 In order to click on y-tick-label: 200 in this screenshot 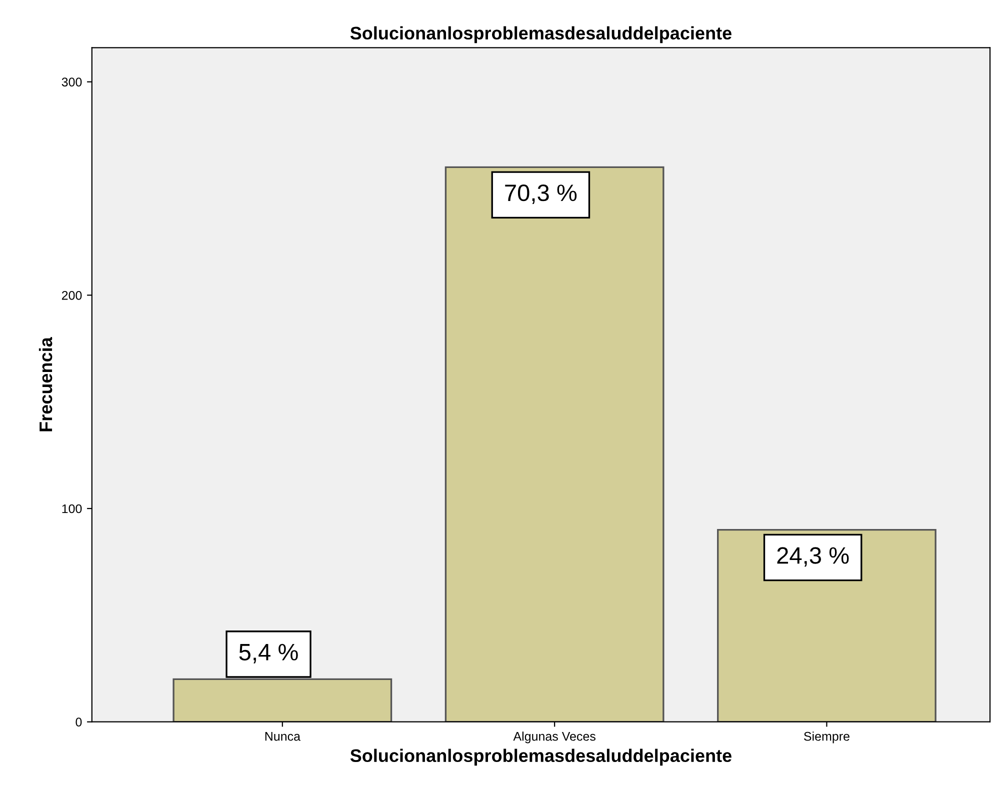, I will do `click(72, 295)`.